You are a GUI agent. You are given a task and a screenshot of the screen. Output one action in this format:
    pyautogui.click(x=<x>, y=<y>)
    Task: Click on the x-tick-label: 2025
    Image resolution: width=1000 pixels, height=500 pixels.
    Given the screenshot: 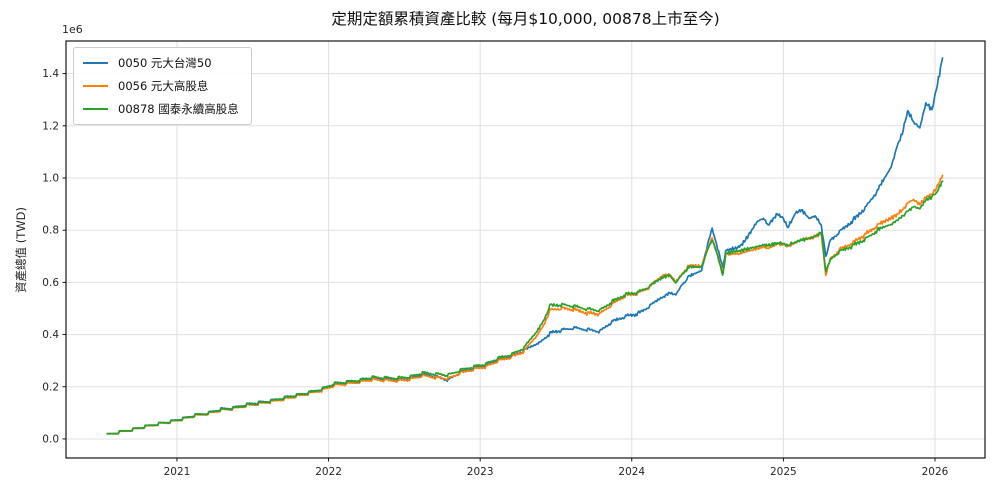 What is the action you would take?
    pyautogui.click(x=783, y=472)
    